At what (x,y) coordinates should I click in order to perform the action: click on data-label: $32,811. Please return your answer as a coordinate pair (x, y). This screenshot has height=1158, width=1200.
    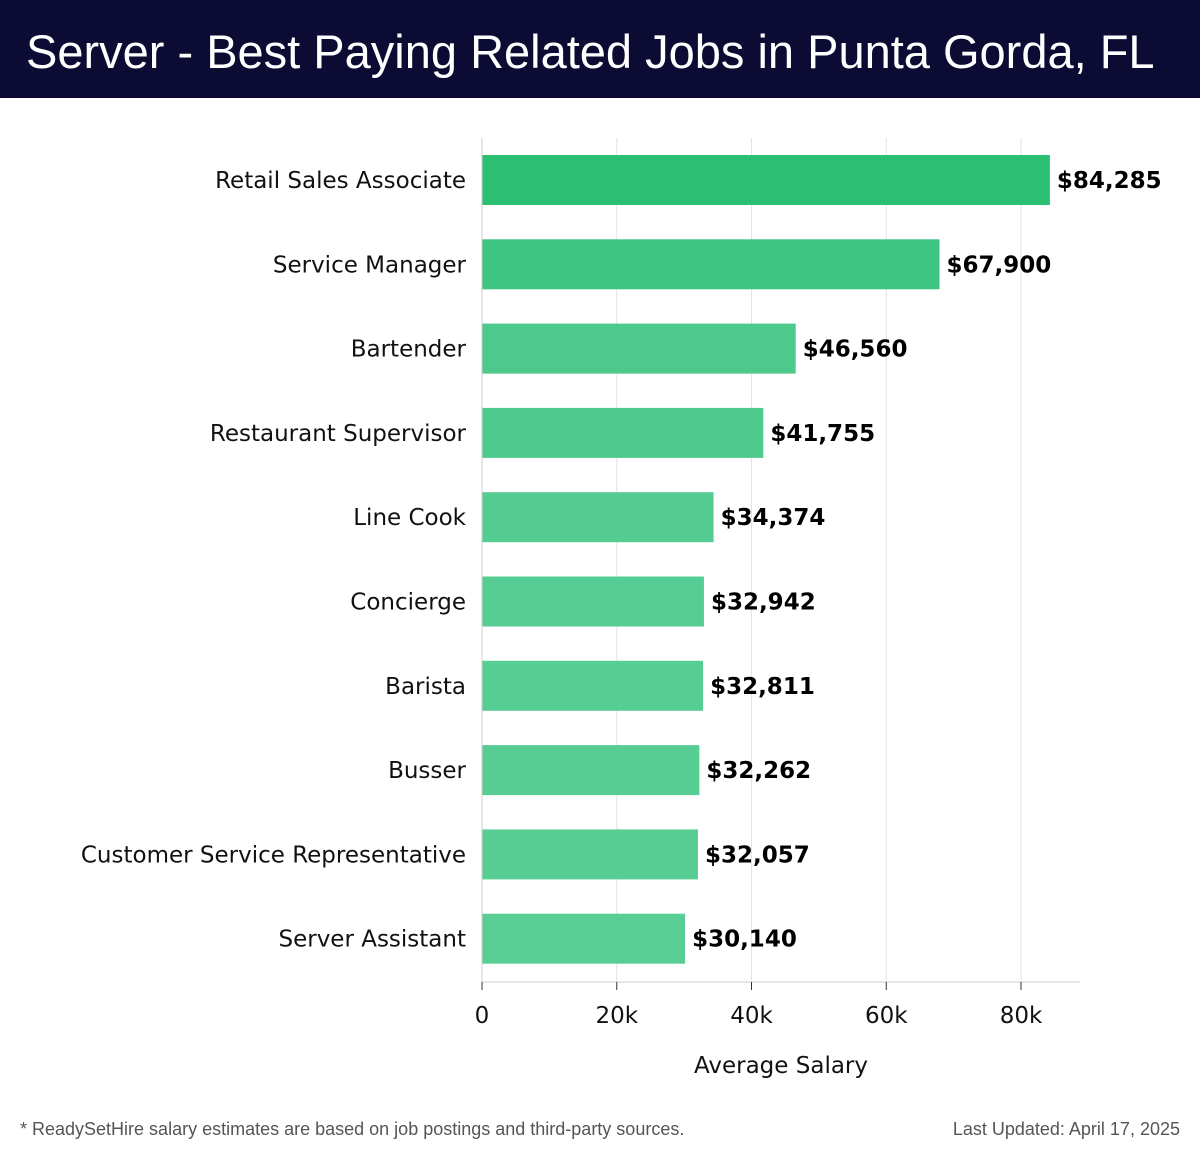
    Looking at the image, I should click on (762, 687).